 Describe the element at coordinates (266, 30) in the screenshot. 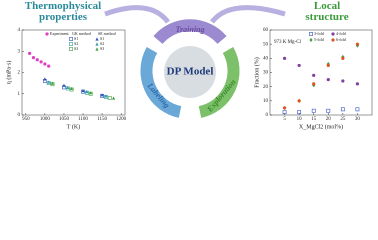

I see `y-tick-label: 60` at that location.